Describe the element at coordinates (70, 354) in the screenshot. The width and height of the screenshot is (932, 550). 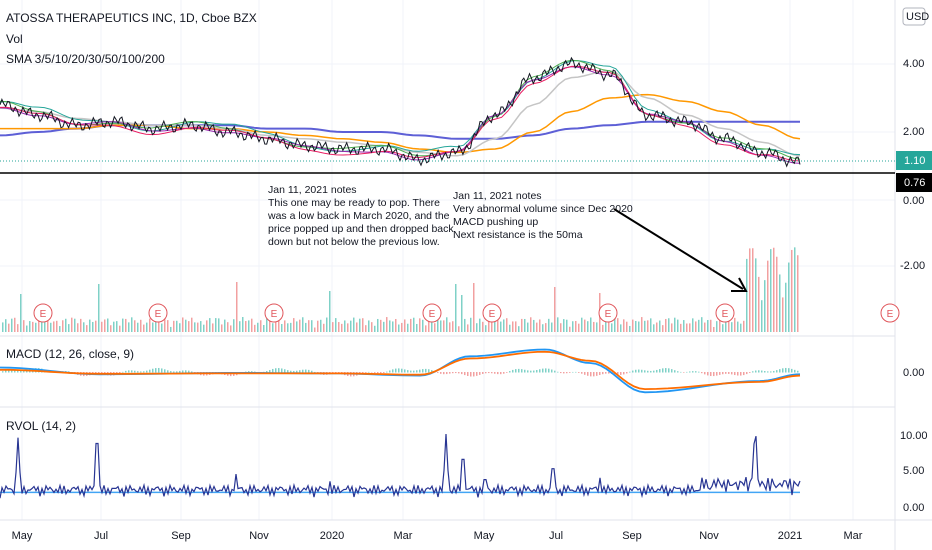
I see `macd-label: MACD (12, 26, close, 9)` at that location.